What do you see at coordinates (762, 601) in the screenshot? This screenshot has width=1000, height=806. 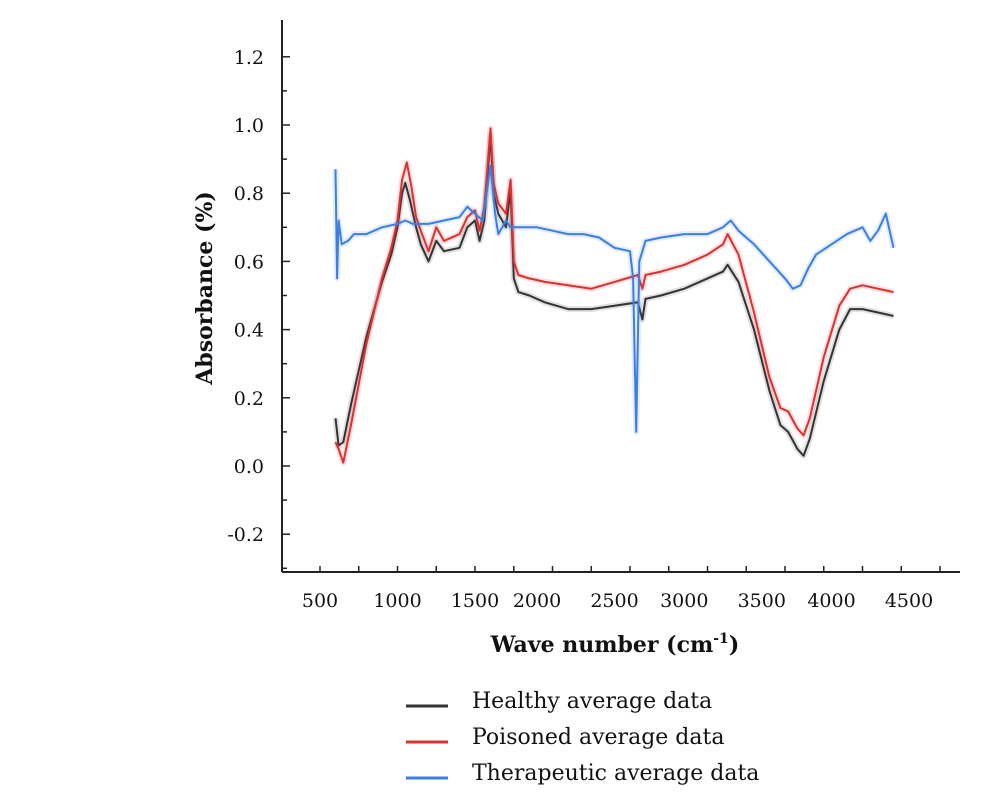 I see `x-tick-label: 3500` at bounding box center [762, 601].